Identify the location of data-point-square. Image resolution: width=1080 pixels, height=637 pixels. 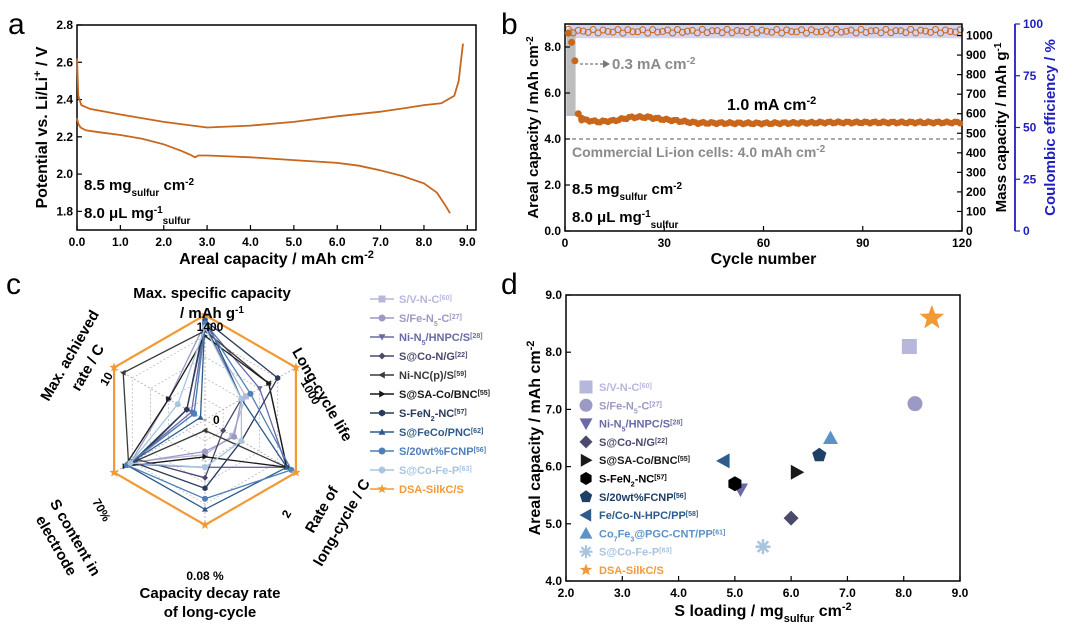
(909, 346).